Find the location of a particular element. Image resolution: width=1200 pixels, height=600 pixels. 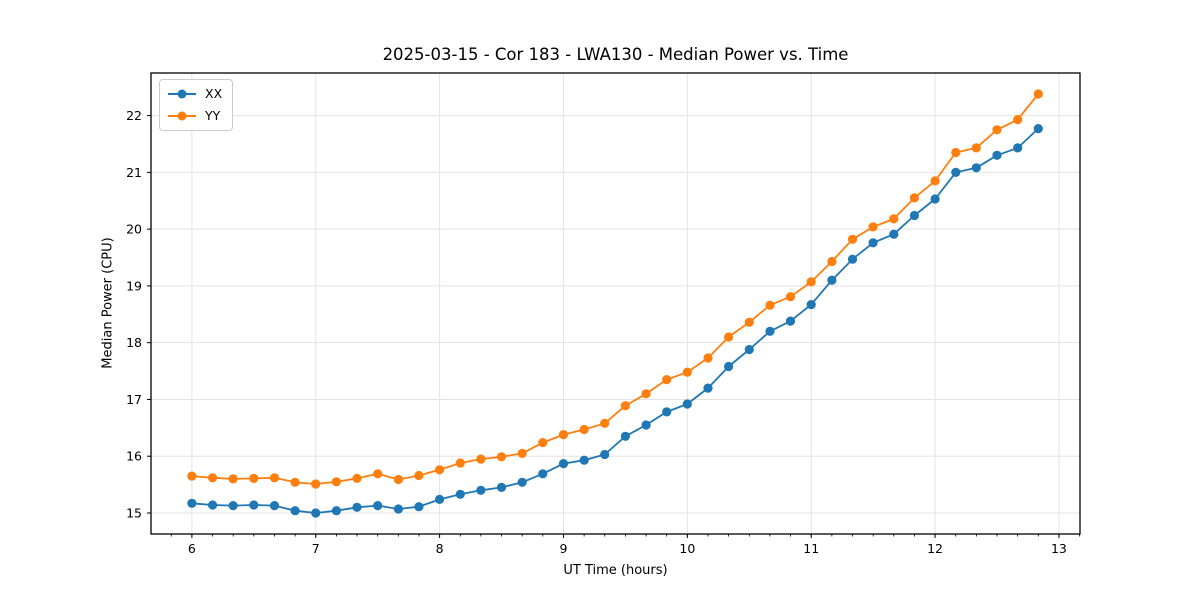

x-tick-label: 9 is located at coordinates (563, 548).